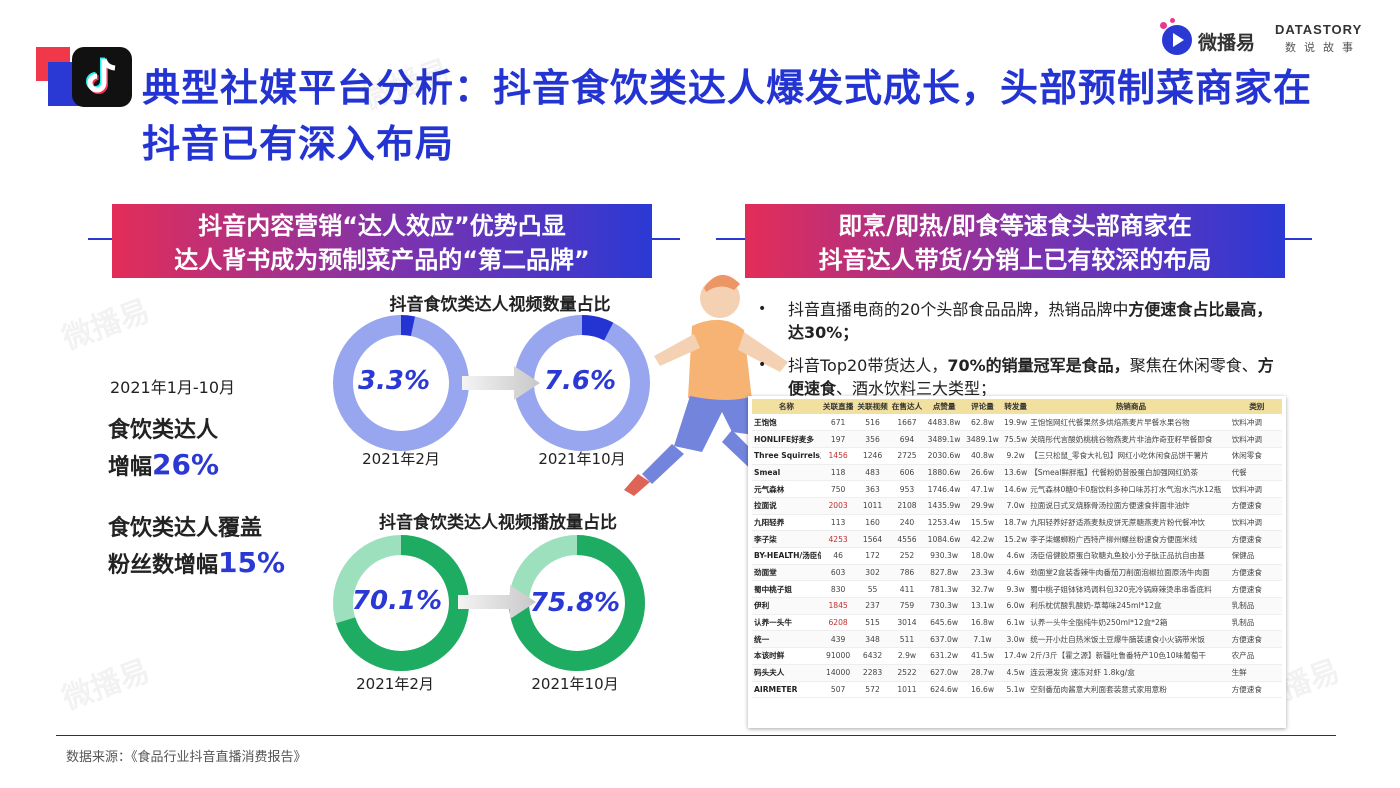  Describe the element at coordinates (575, 603) in the screenshot. I see `chart2-value-label-oct: 75.8%` at that location.